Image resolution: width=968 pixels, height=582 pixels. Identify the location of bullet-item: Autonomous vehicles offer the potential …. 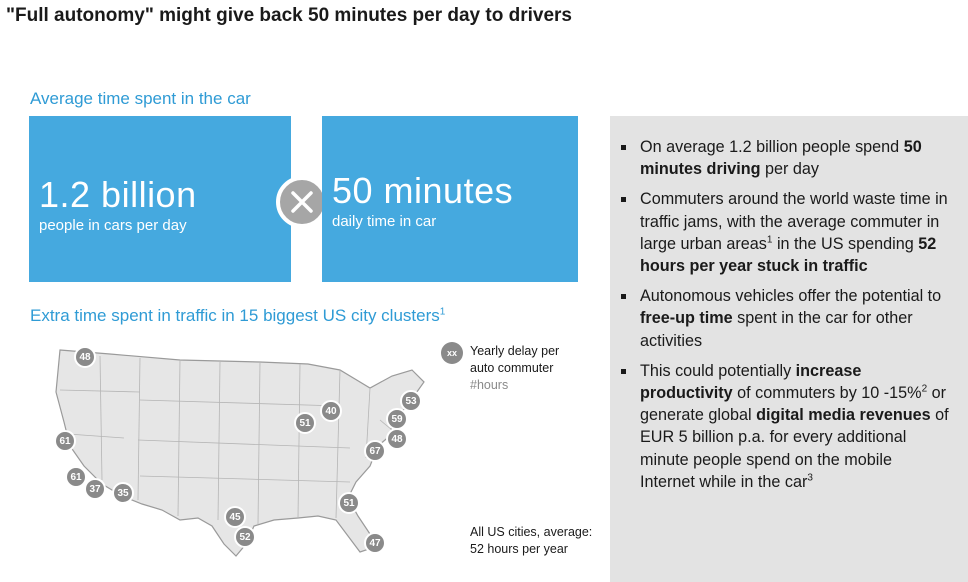
(789, 318).